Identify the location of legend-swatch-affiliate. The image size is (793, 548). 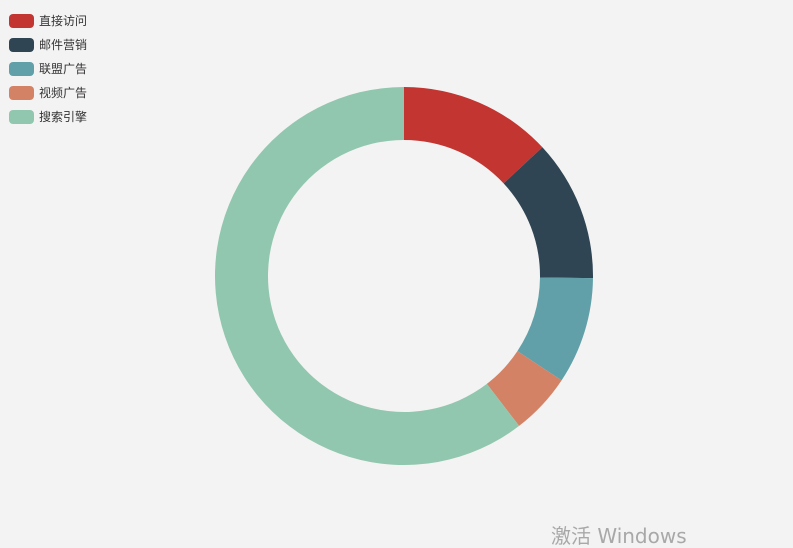
(21, 69).